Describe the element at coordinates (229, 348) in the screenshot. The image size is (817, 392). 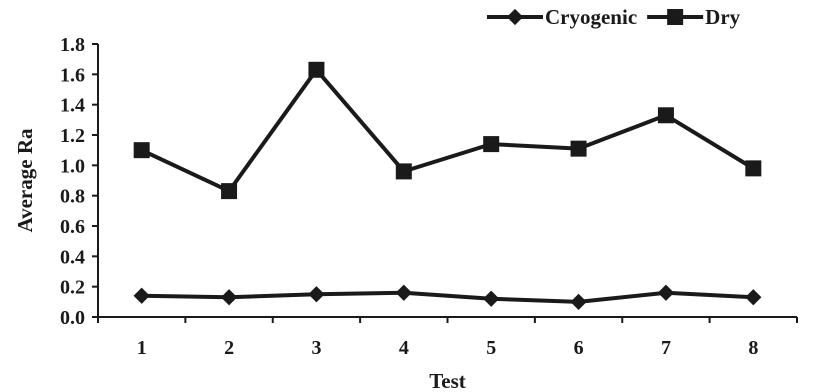
I see `x-tick-label: 2` at that location.